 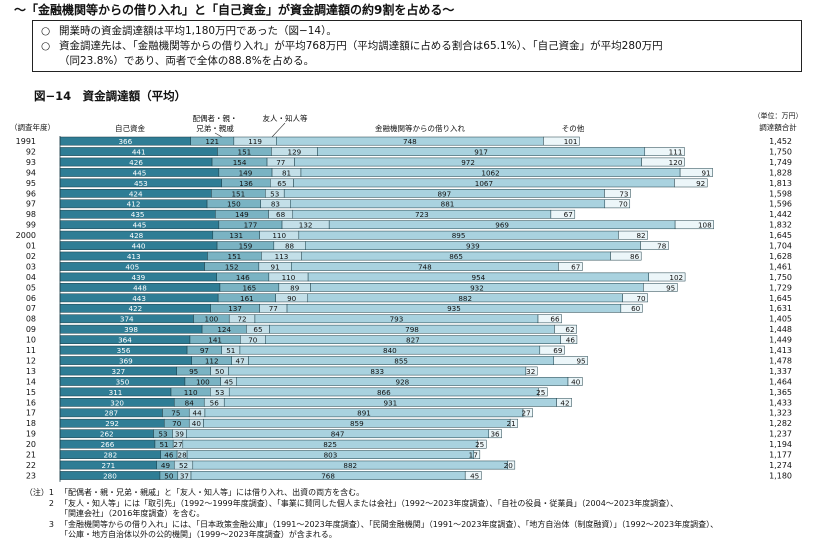 What do you see at coordinates (31, 350) in the screenshot?
I see `year-label: 11` at bounding box center [31, 350].